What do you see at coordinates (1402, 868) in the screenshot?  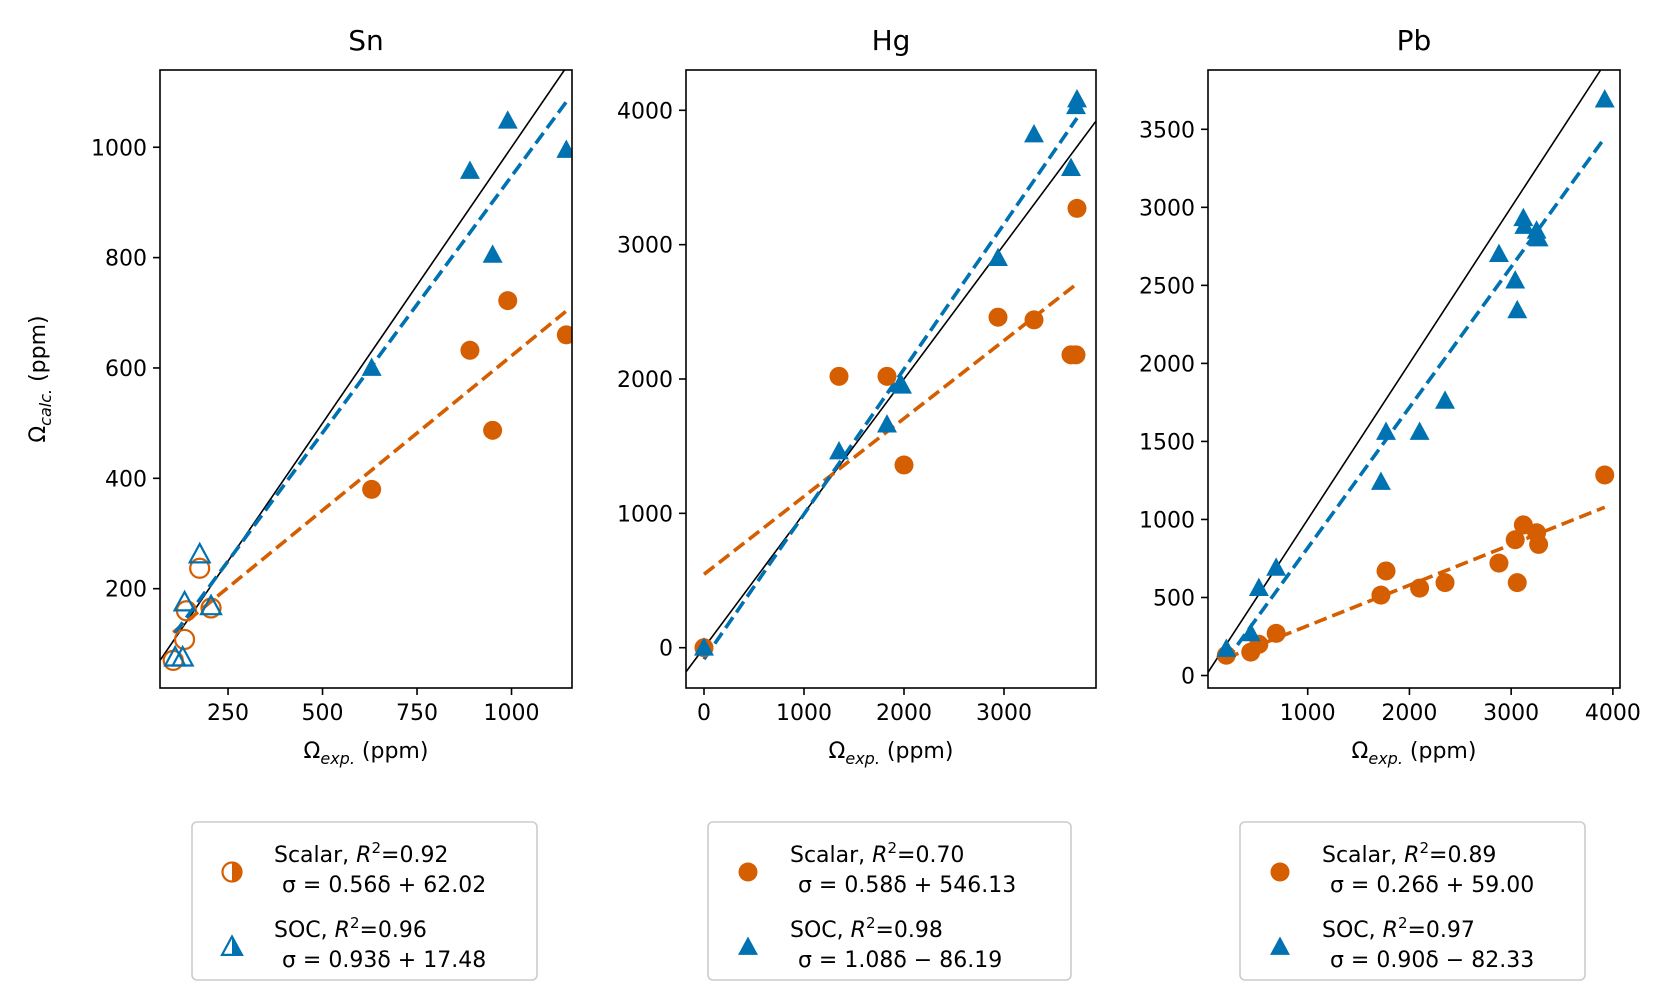 I see `legend-entry-scalar: Scalar, R2=0.89 σ = 0.26δ + 59.00` at bounding box center [1402, 868].